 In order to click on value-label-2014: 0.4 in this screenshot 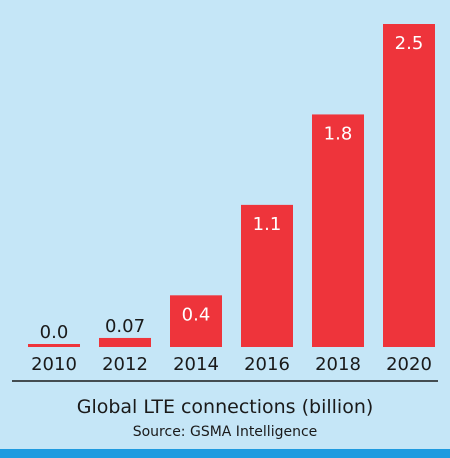, I will do `click(196, 314)`.